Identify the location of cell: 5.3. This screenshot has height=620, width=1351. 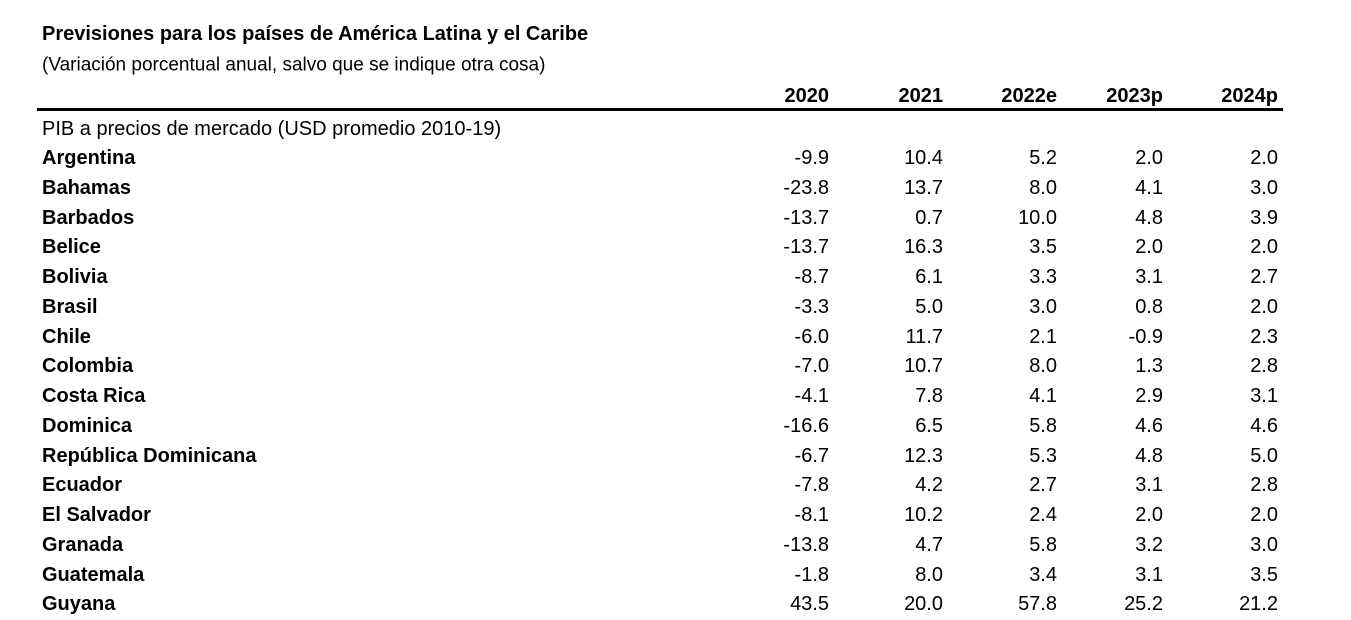
(1043, 455).